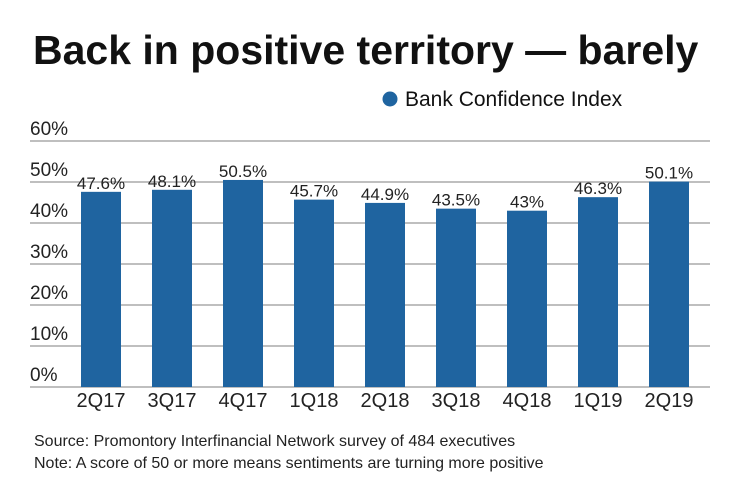  I want to click on y-tick-label: 50%, so click(49, 170).